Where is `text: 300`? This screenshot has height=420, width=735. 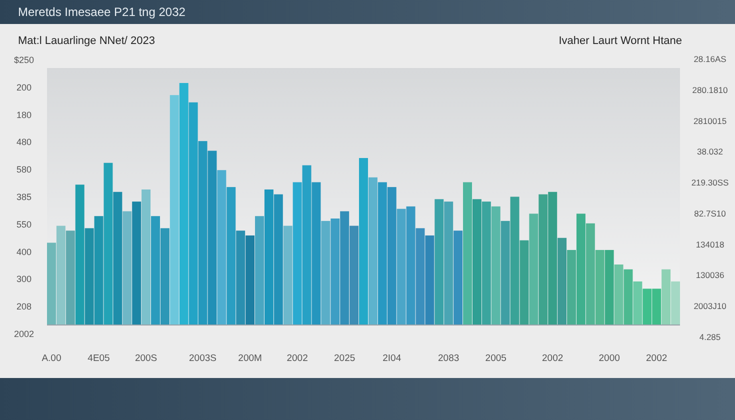 text: 300 is located at coordinates (24, 279).